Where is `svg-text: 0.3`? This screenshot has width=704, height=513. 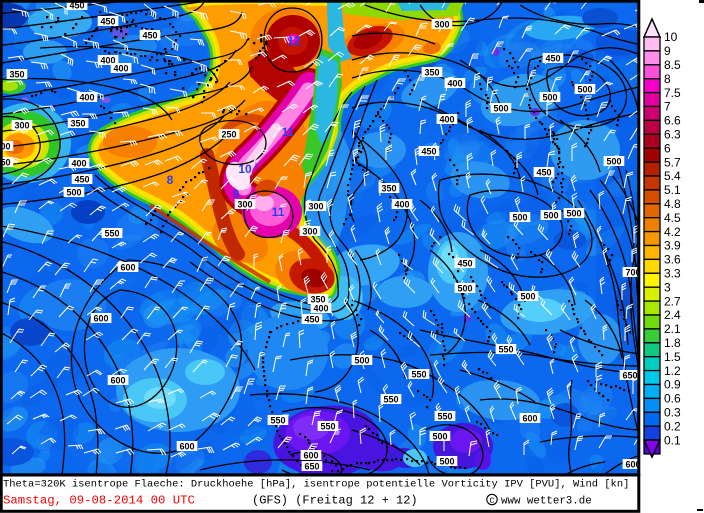
svg-text: 0.3 is located at coordinates (672, 413).